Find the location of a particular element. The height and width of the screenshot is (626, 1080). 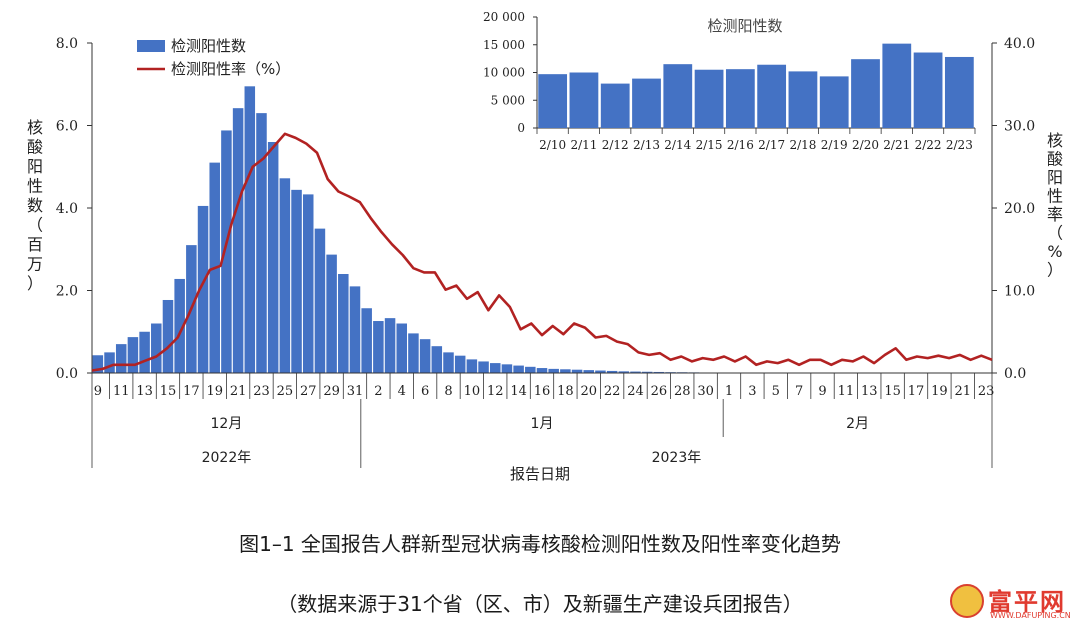

x-tick-label: 23 is located at coordinates (986, 391).